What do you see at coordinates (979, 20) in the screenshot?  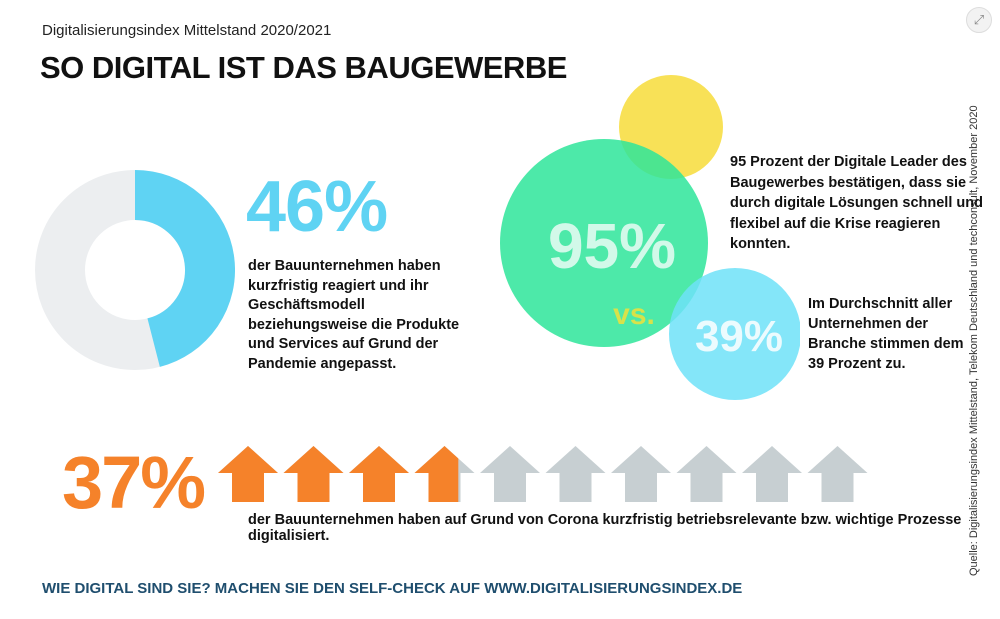 I see `expand-icon: ⤢` at bounding box center [979, 20].